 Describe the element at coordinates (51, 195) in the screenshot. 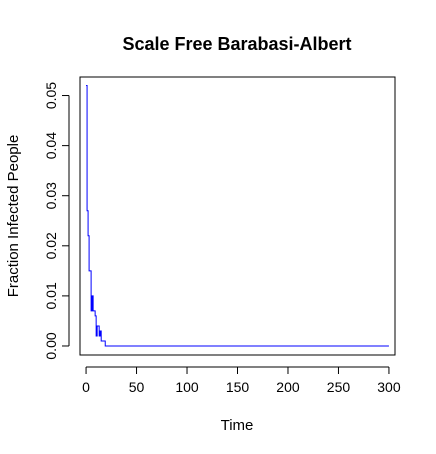

I see `y-tick-label: 0.03` at that location.